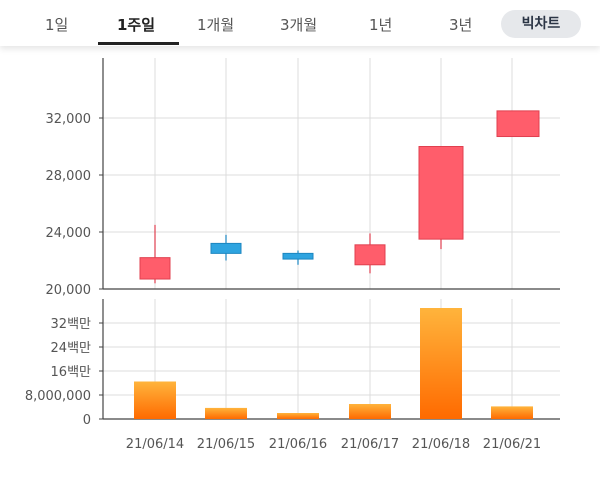  I want to click on date-tick-label: 21/06/16, so click(298, 444).